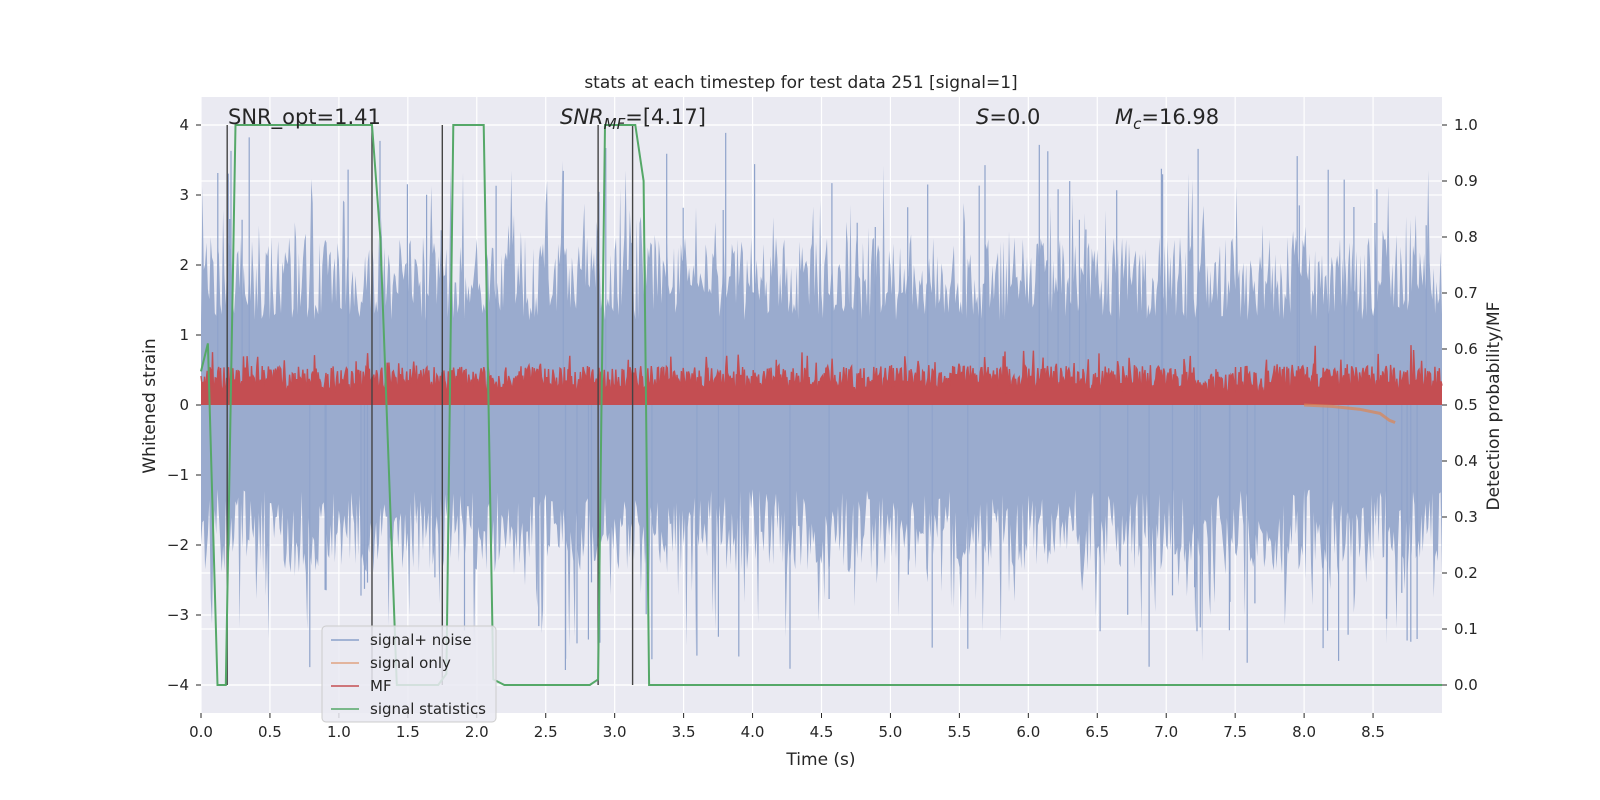 Image resolution: width=1600 pixels, height=800 pixels. Describe the element at coordinates (184, 335) in the screenshot. I see `left-y-tick-label: 1` at that location.